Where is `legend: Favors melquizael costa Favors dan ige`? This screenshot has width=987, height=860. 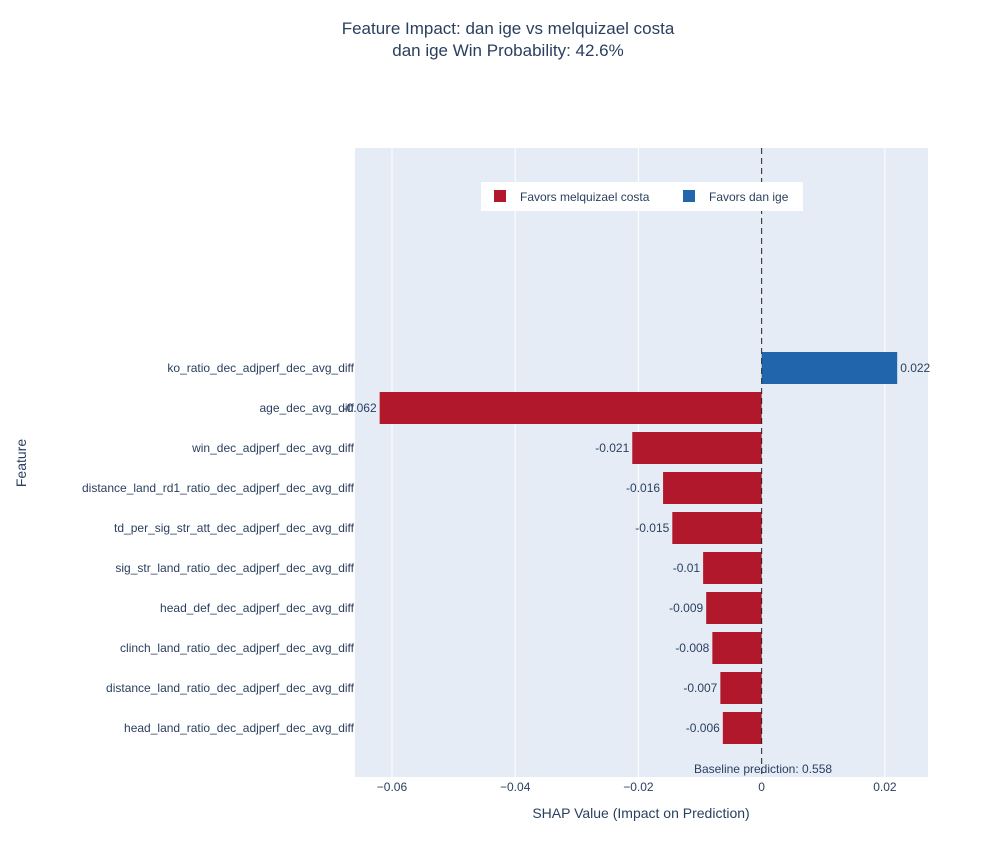
legend: Favors melquizael costa Favors dan ige is located at coordinates (642, 196).